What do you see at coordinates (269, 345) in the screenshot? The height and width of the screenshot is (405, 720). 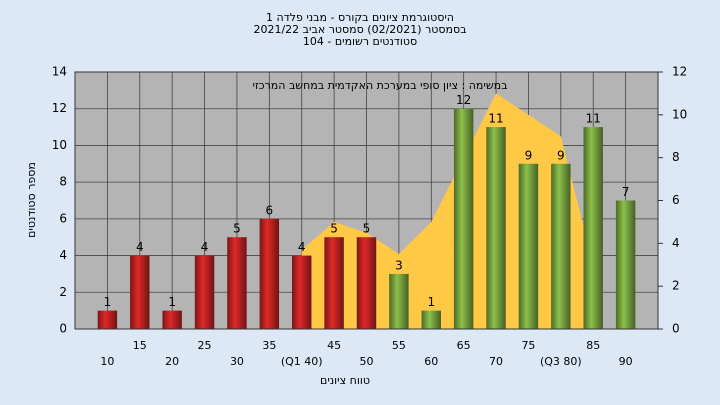 I see `x-tick-label: 35` at bounding box center [269, 345].